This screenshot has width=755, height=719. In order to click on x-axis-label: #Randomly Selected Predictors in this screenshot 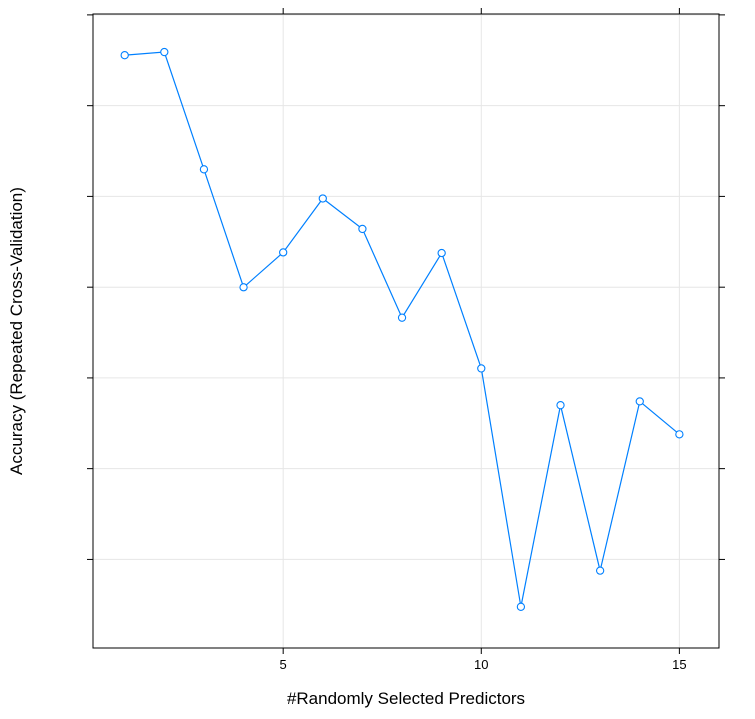, I will do `click(406, 698)`.